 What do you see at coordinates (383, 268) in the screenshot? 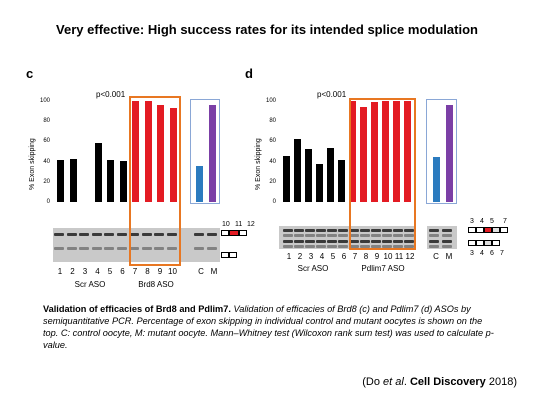
I see `group-label-aso: Pdlim7 ASO` at bounding box center [383, 268].